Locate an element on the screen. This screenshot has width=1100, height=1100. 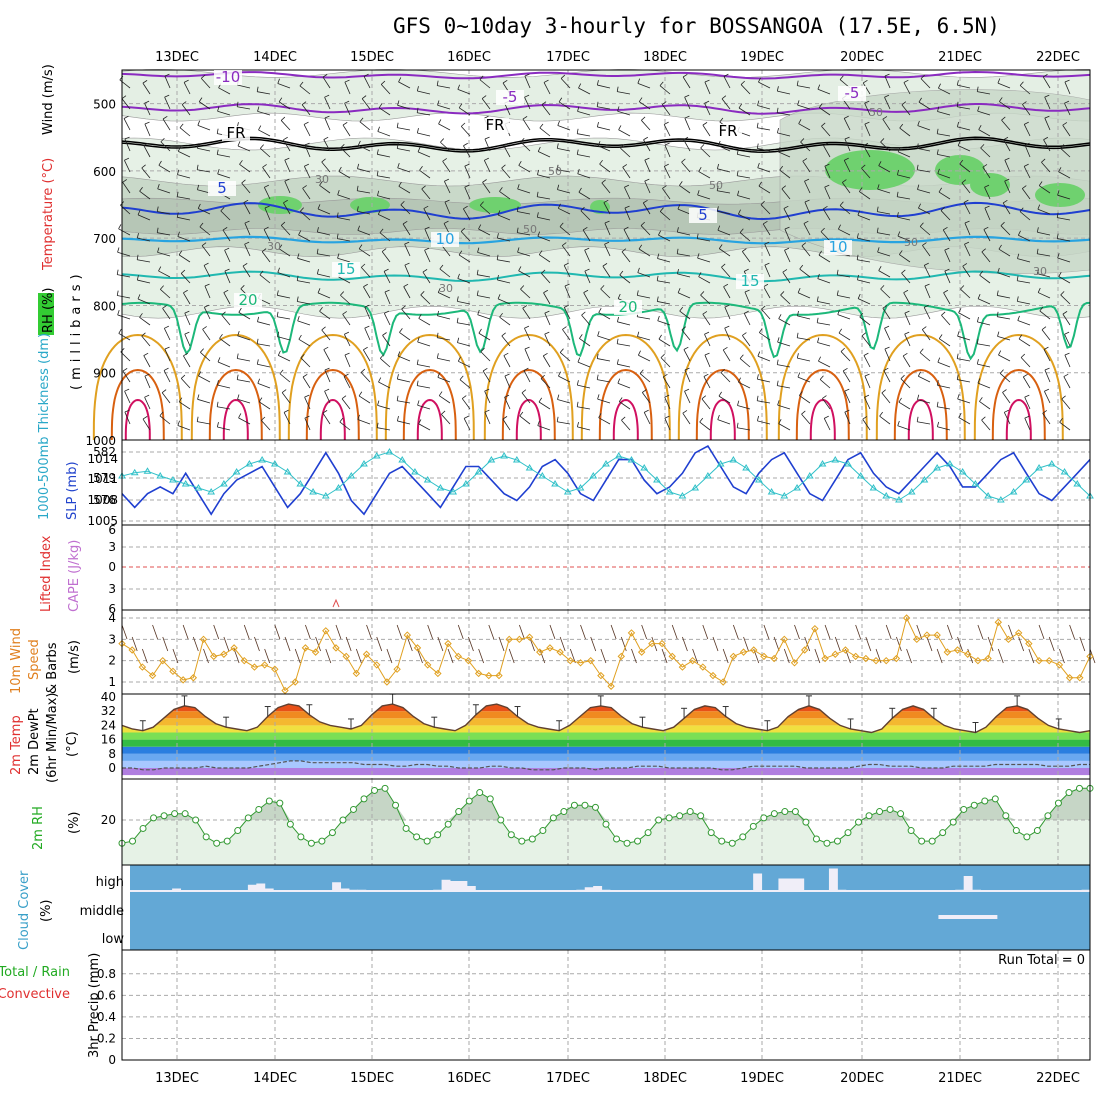
isotherm-label: FR is located at coordinates (494, 125).